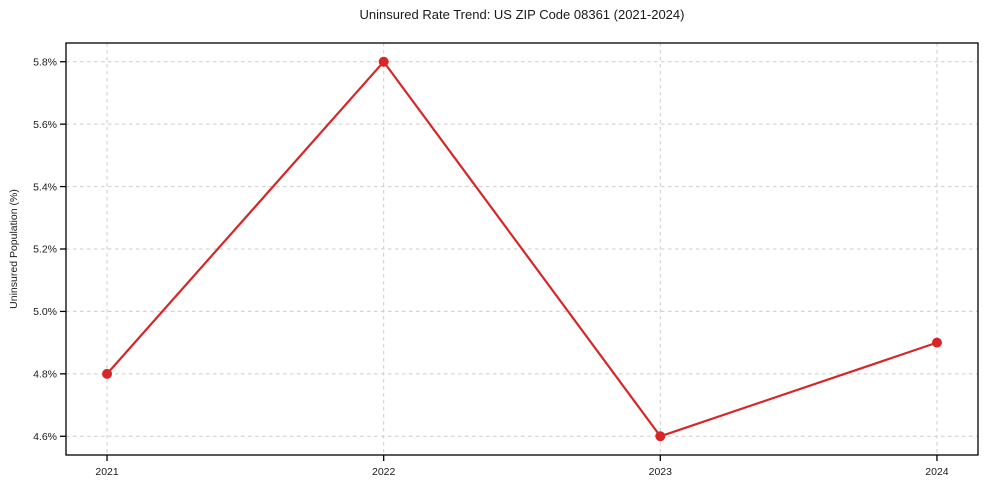 This screenshot has height=490, width=989. Describe the element at coordinates (661, 472) in the screenshot. I see `x-tick-label: 2023` at that location.